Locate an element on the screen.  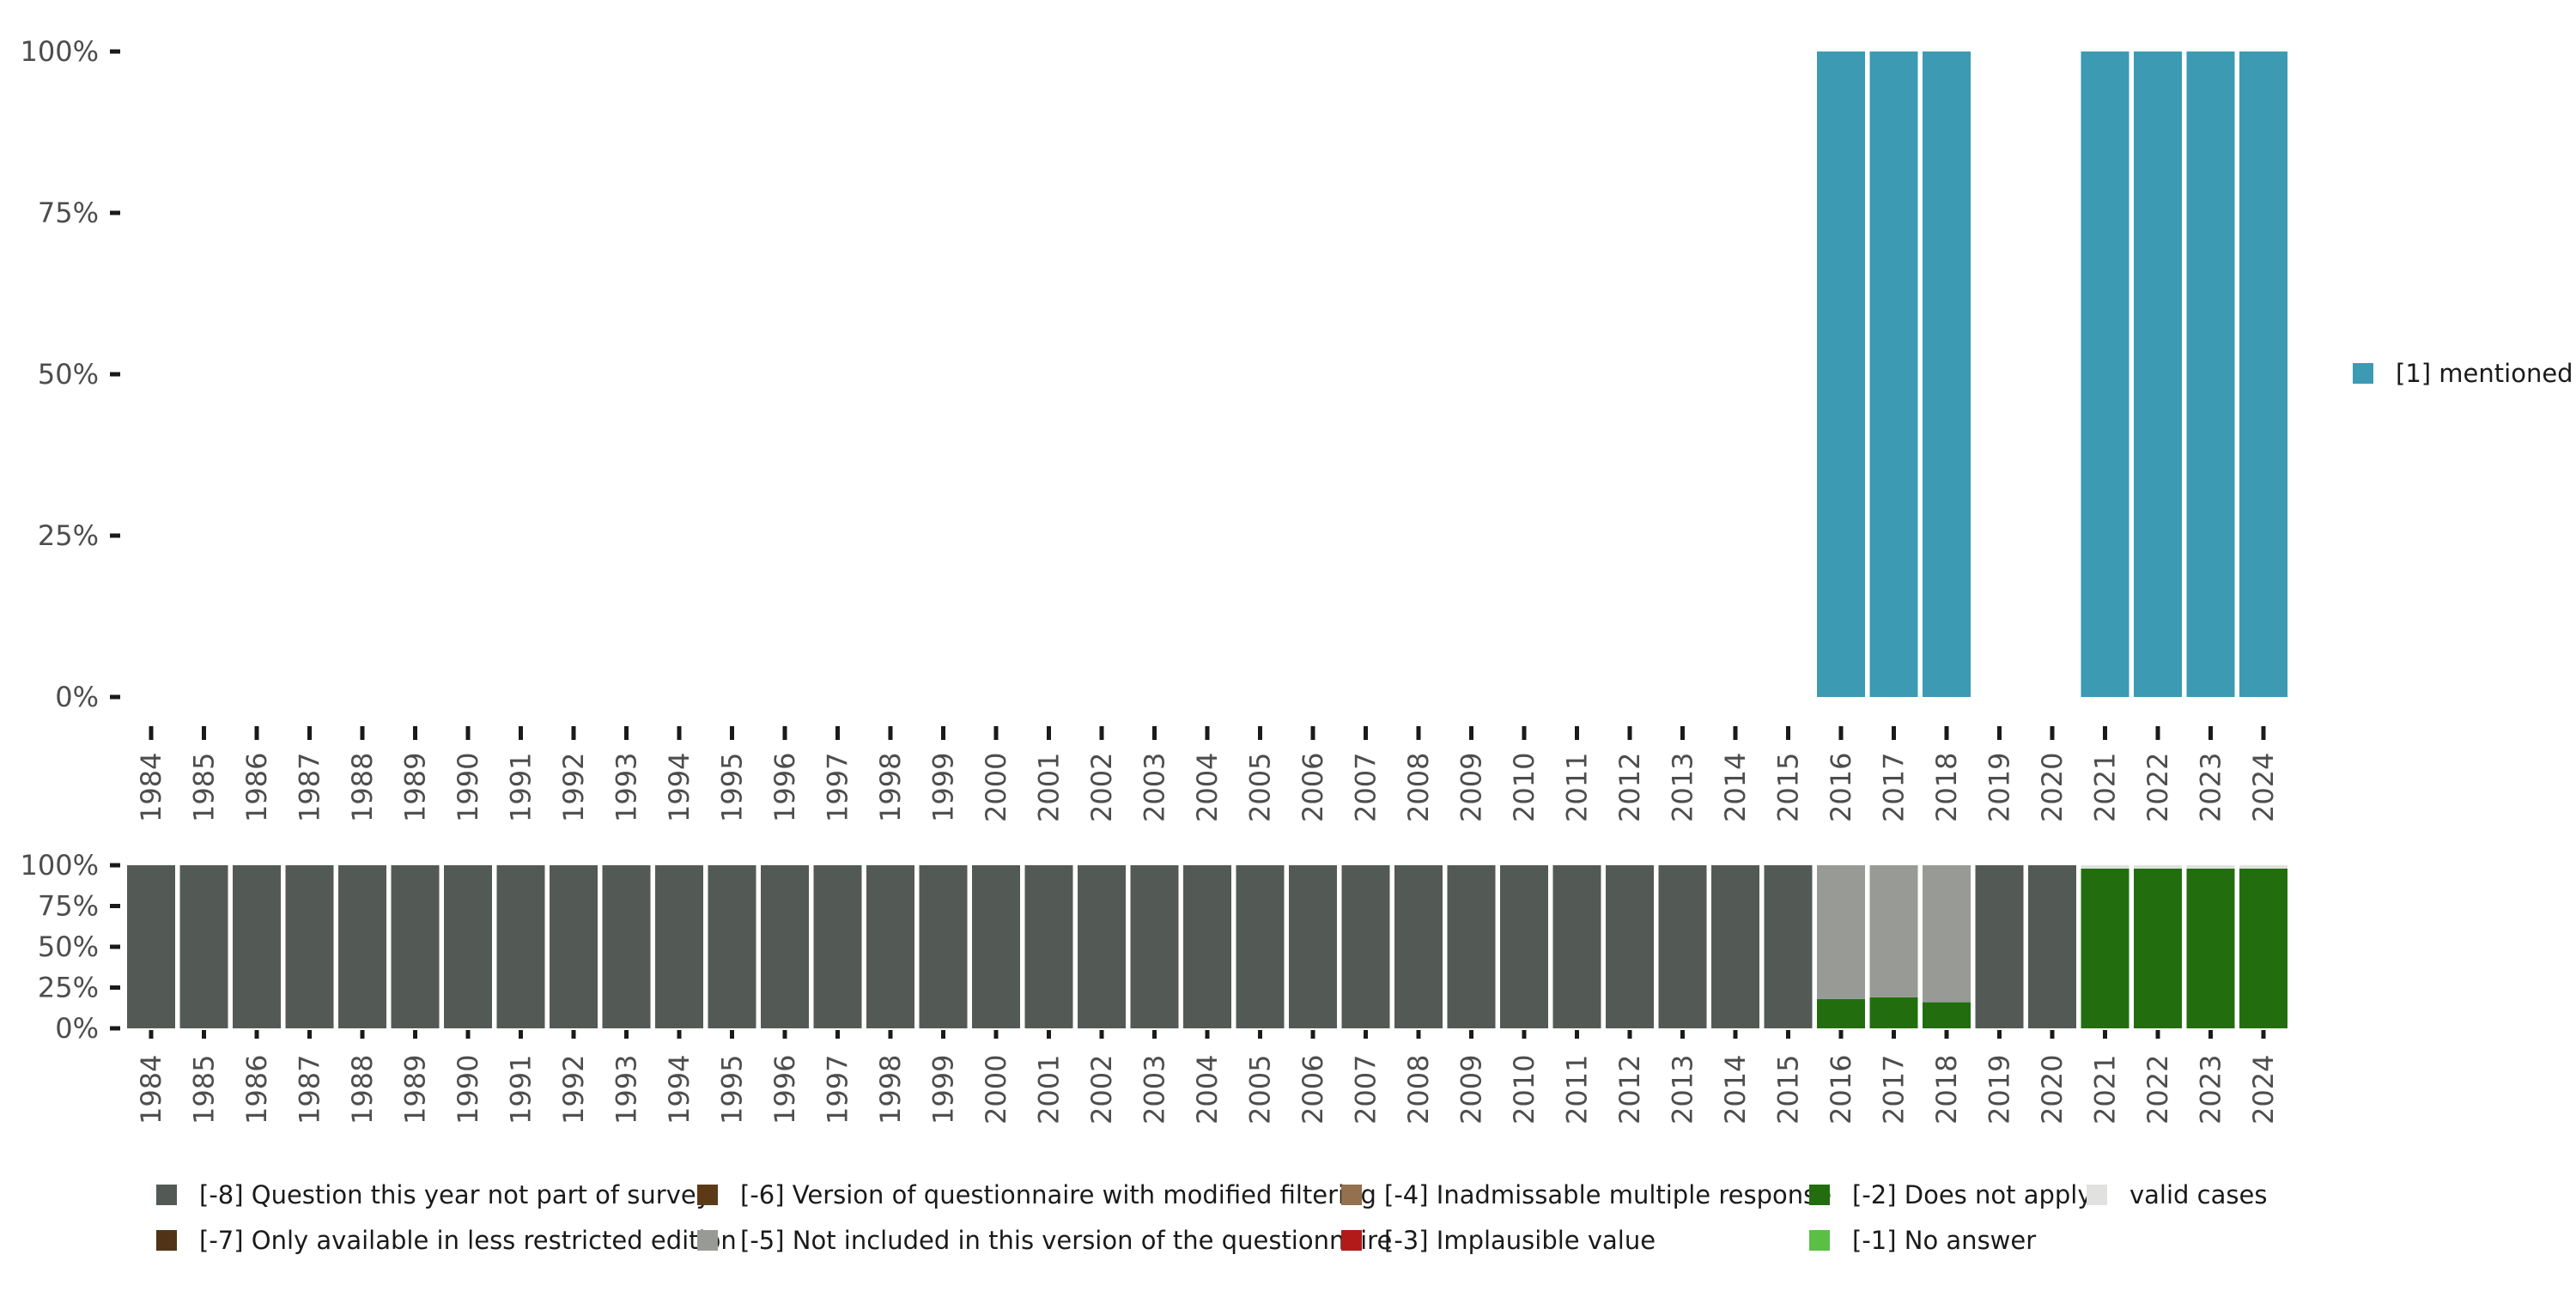
bottom-x-tick-label: 1994 is located at coordinates (680, 1089).